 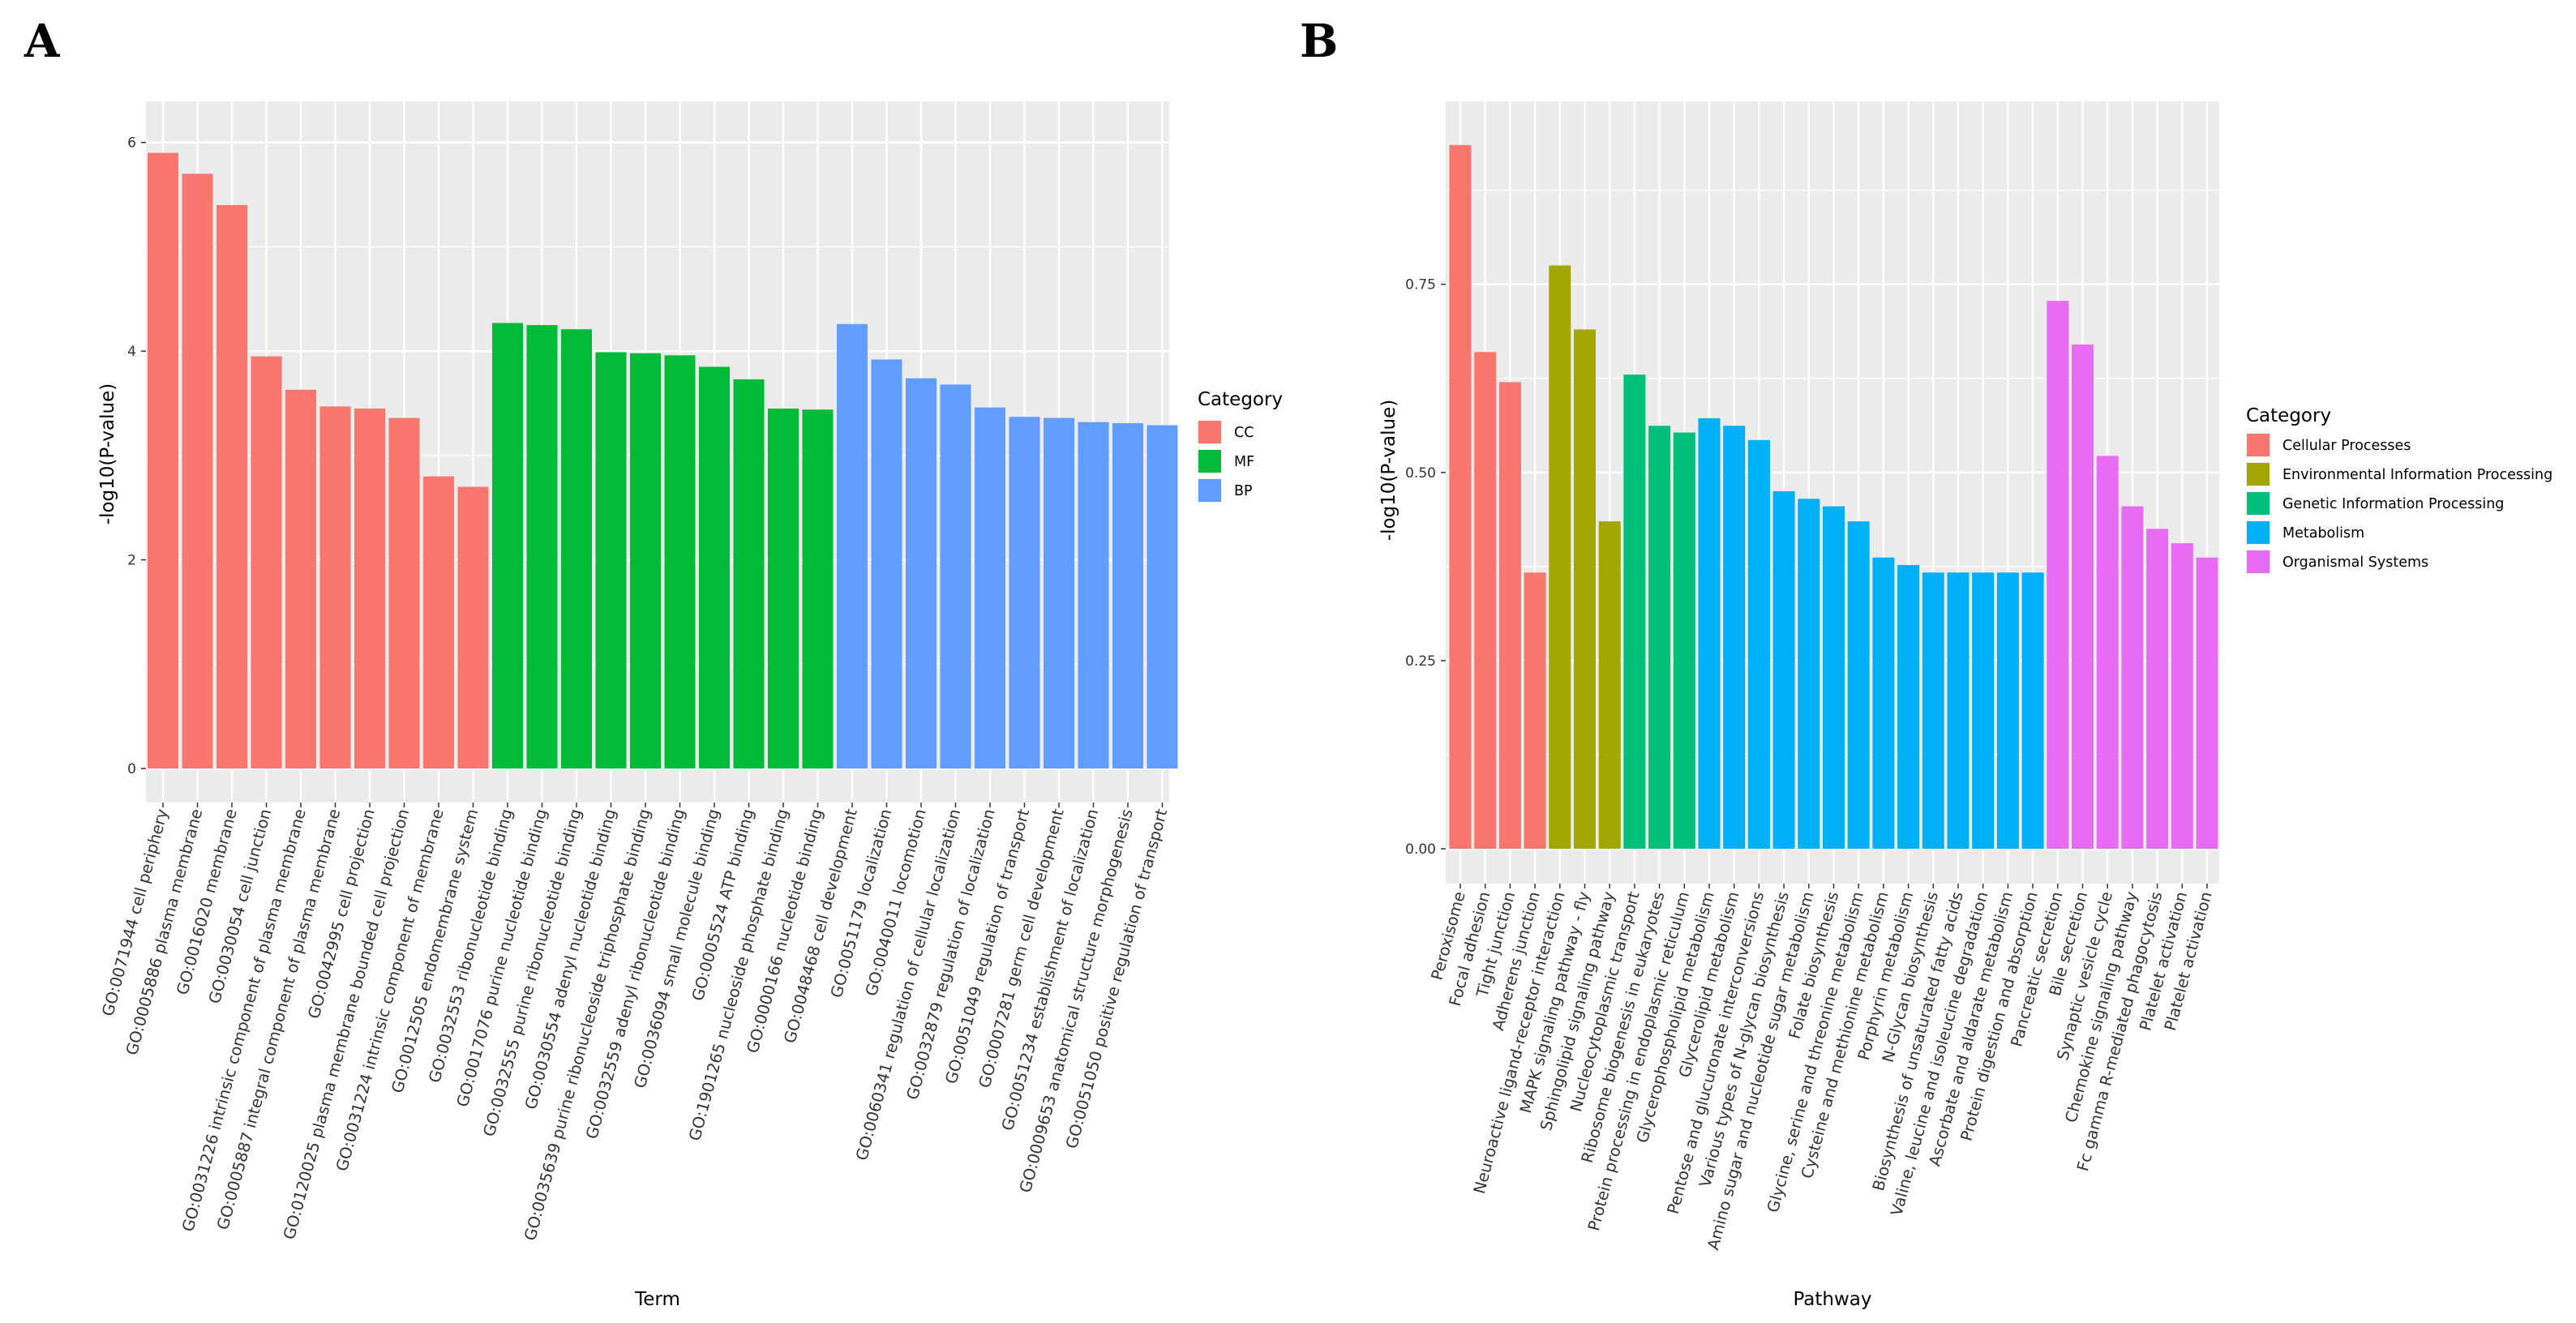 What do you see at coordinates (1244, 433) in the screenshot?
I see `panel-a-legend-label: CC` at bounding box center [1244, 433].